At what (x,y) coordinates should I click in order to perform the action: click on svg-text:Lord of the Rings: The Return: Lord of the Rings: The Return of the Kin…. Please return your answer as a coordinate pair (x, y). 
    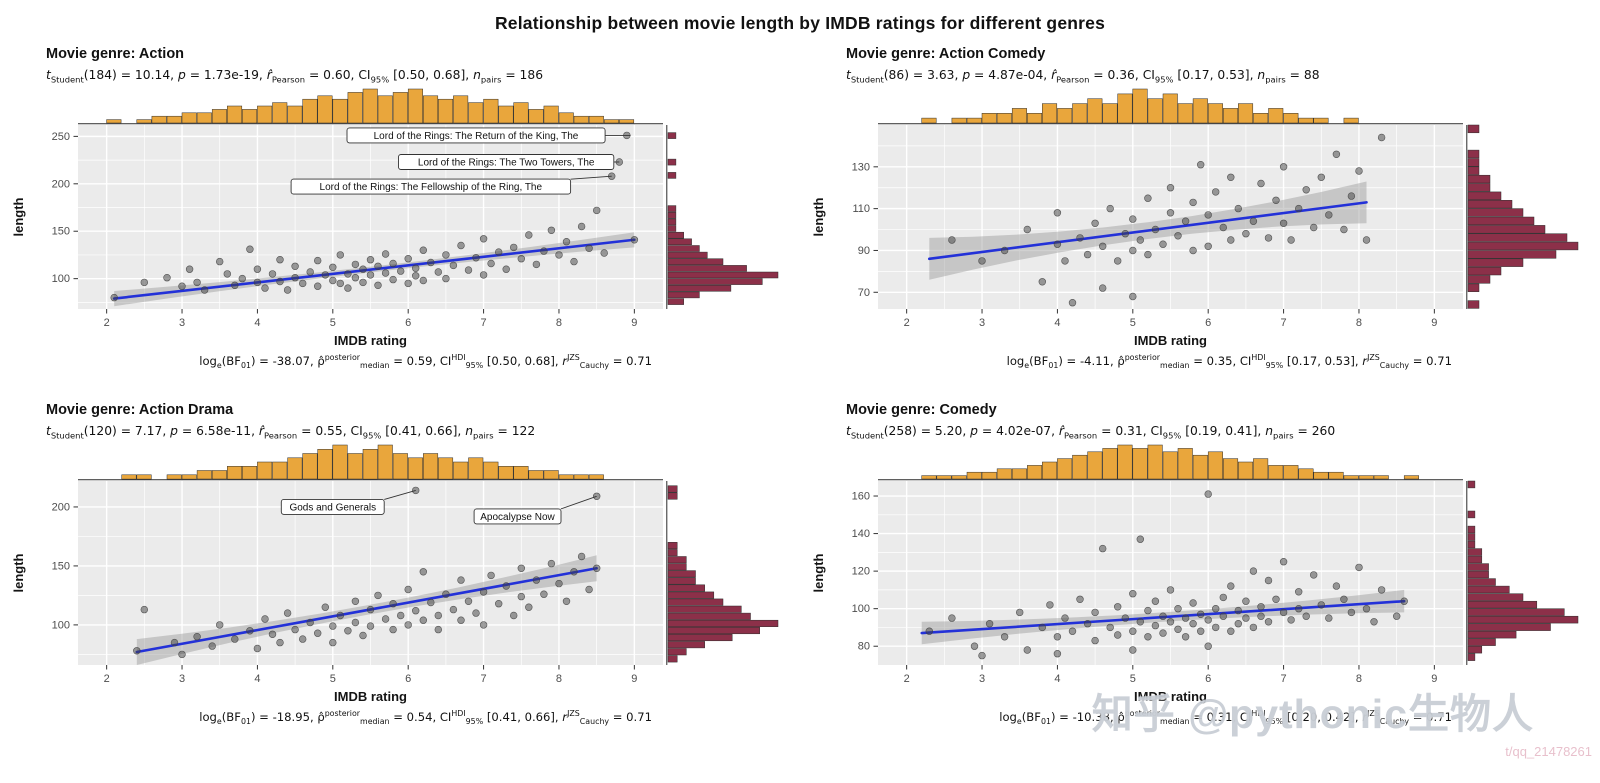
    Looking at the image, I should click on (476, 136).